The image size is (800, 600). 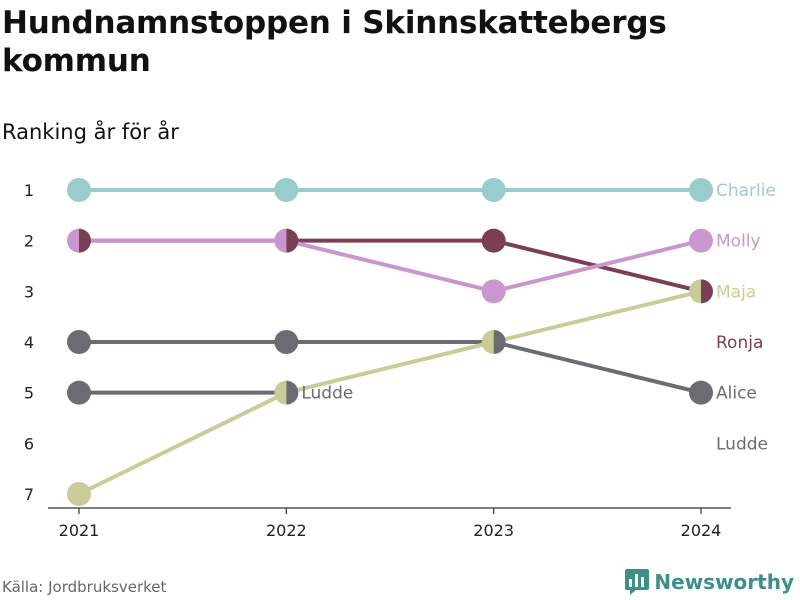 I want to click on end-label-molly: Molly, so click(x=738, y=242).